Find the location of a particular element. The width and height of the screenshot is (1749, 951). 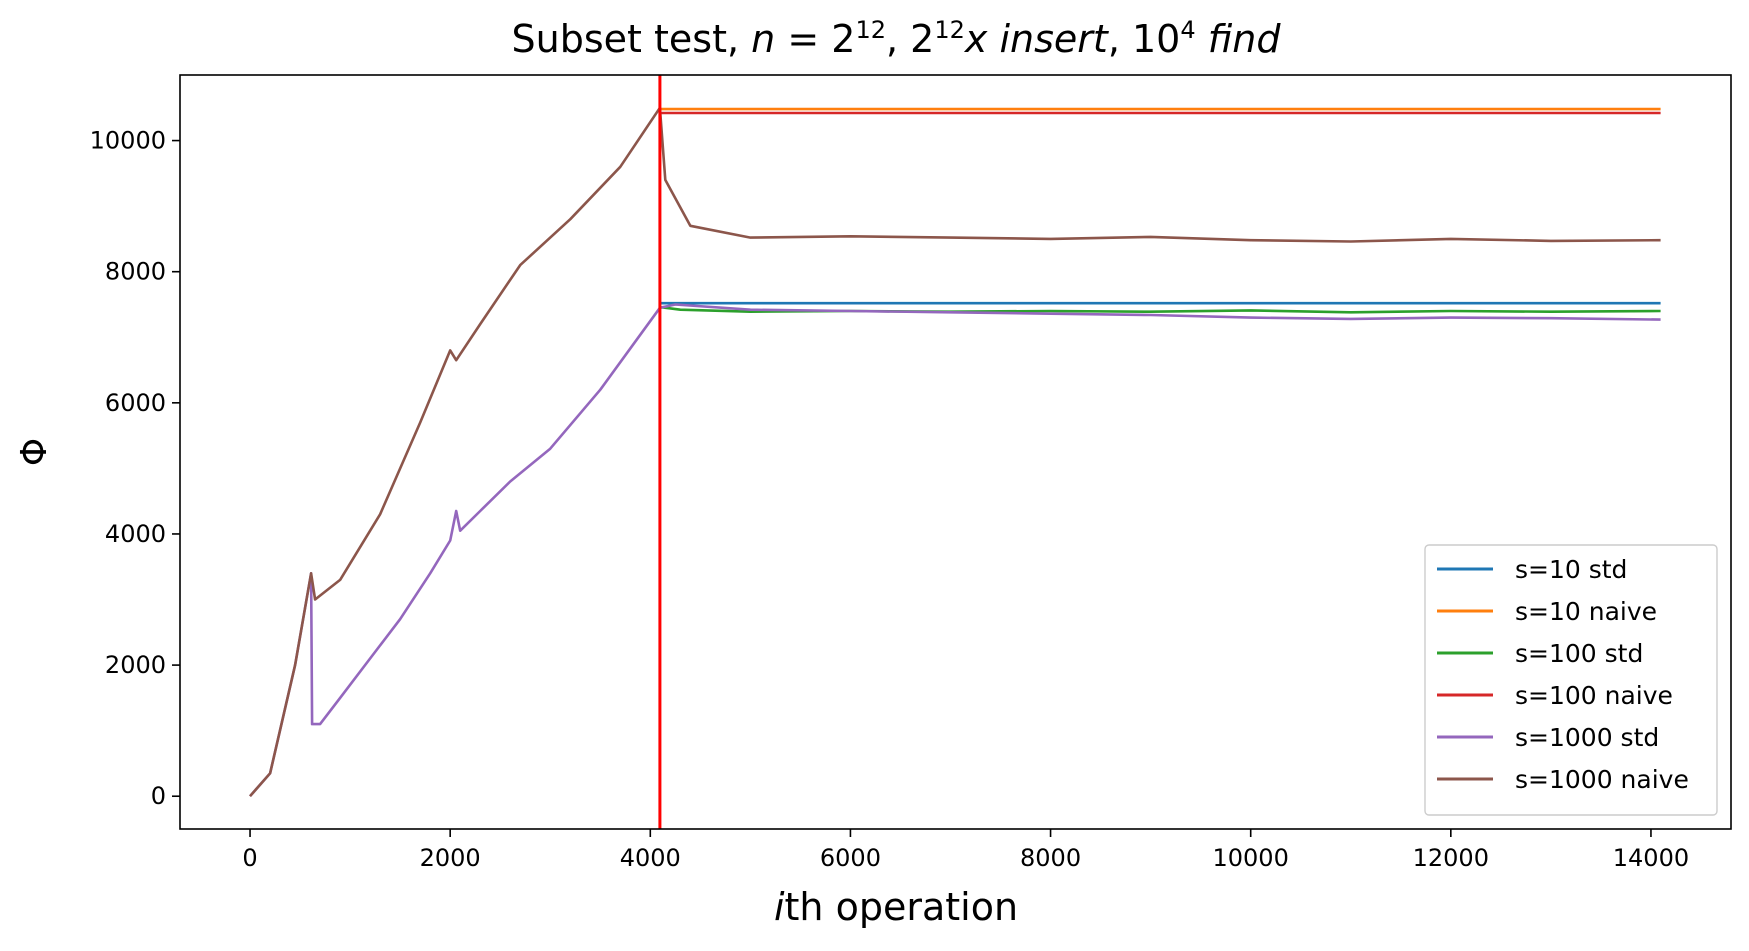

y-tick-label: 0 is located at coordinates (158, 796).